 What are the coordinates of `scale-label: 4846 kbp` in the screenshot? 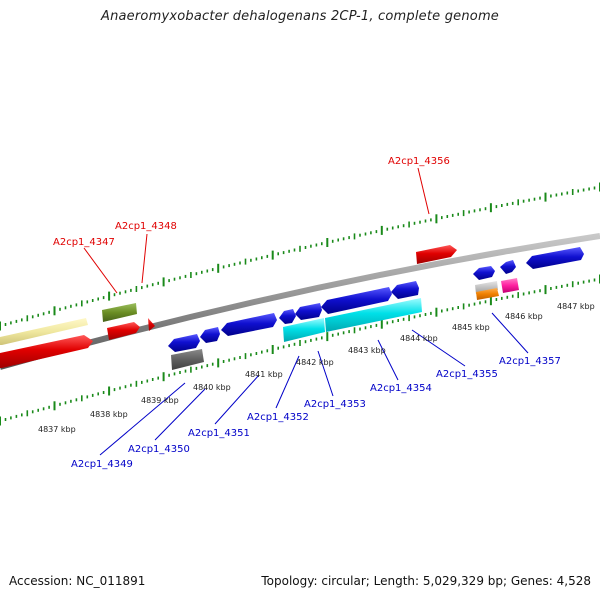 It's located at (524, 316).